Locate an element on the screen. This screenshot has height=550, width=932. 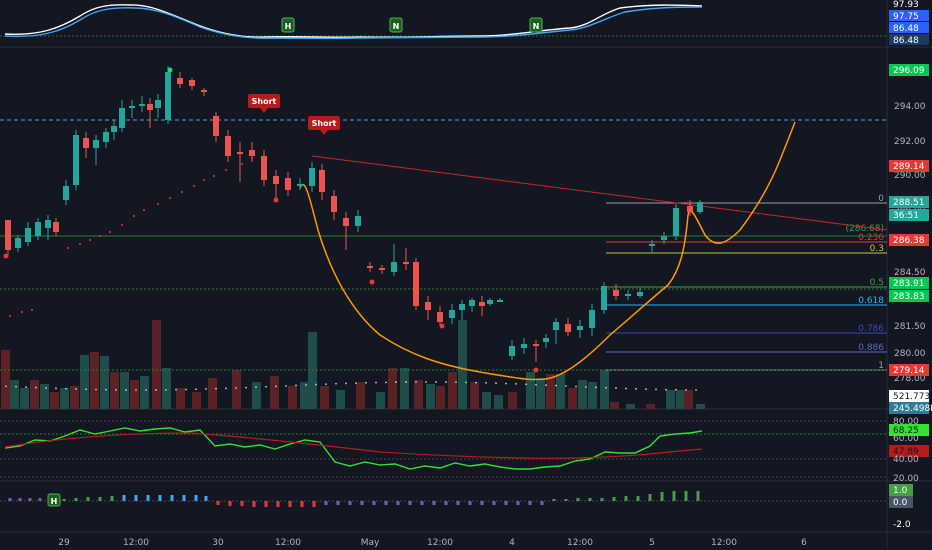
short-signal-text: Short is located at coordinates (264, 101).